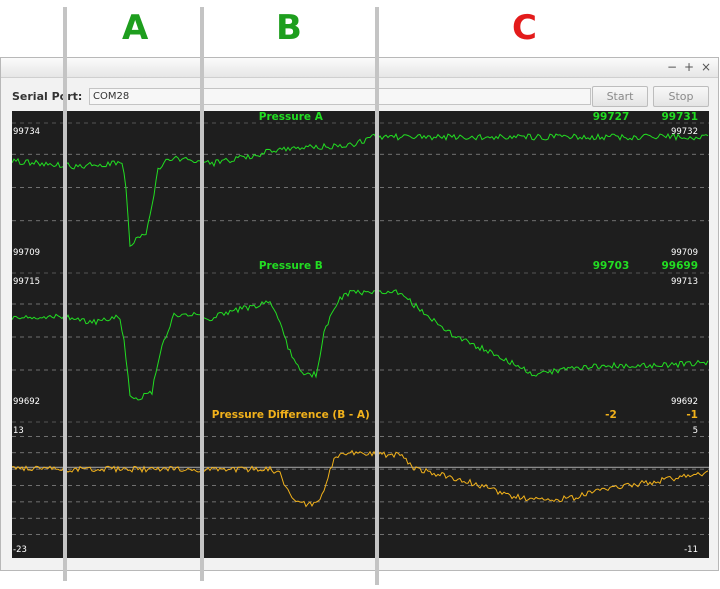 The height and width of the screenshot is (589, 720). What do you see at coordinates (611, 415) in the screenshot?
I see `chart2-readout-left: -2` at bounding box center [611, 415].